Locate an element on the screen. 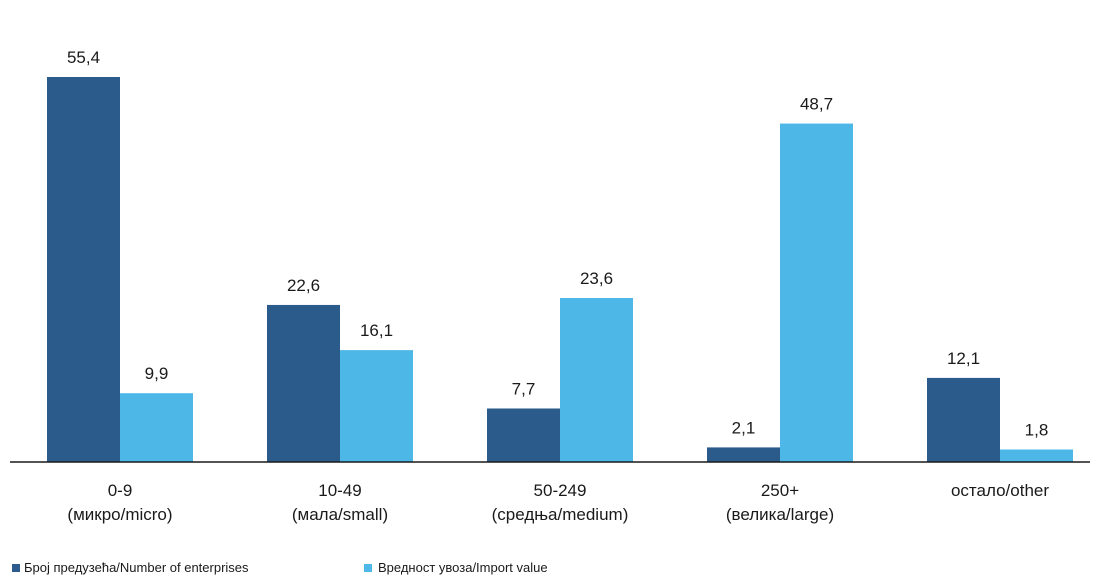  value-label-series2-cat1: 9,9 is located at coordinates (157, 373).